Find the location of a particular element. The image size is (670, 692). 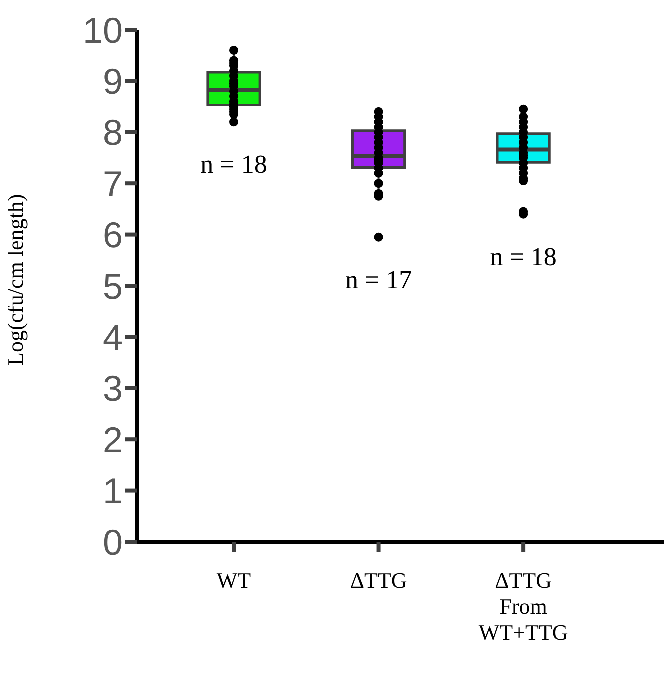

y-tick-label: 6 is located at coordinates (112, 235).